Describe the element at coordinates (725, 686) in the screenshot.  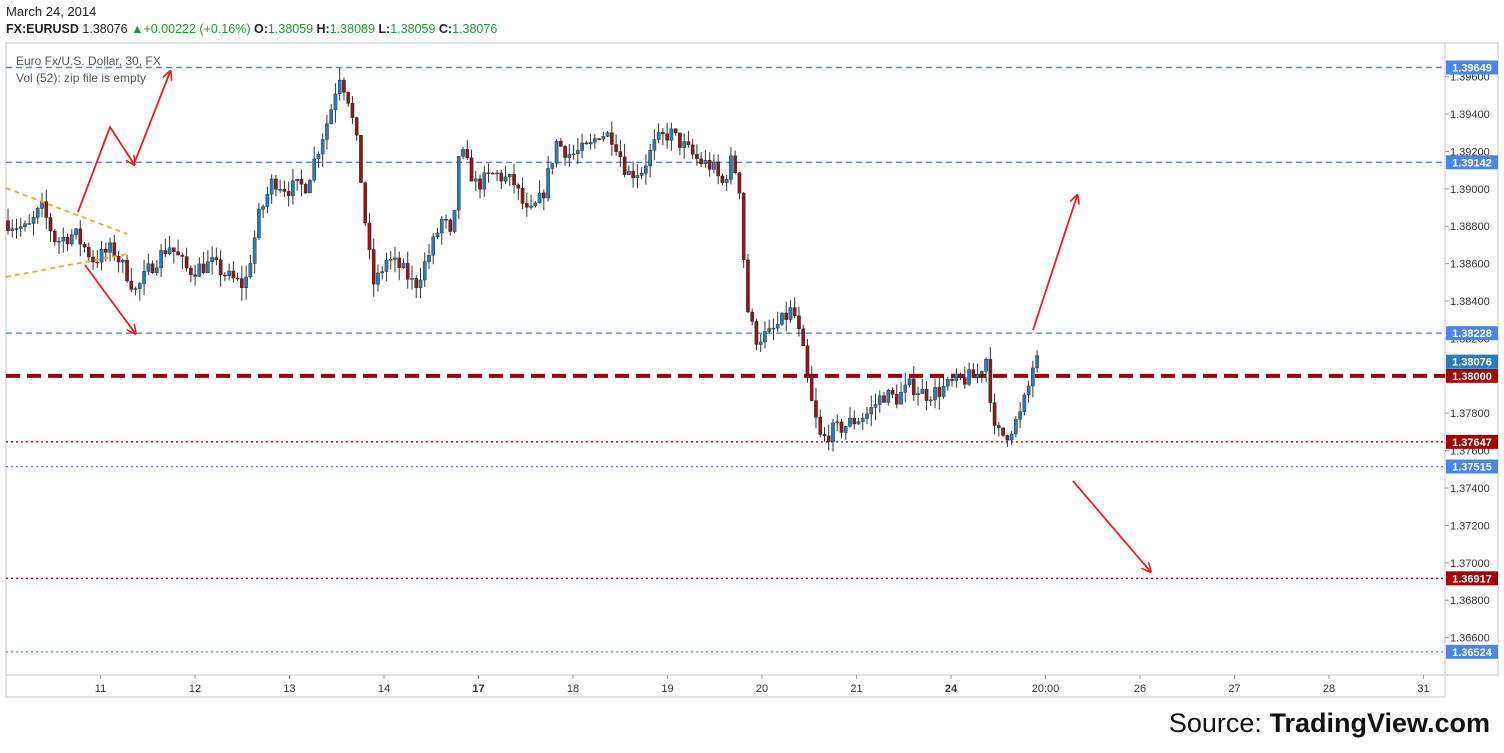
I see `time-axis` at that location.